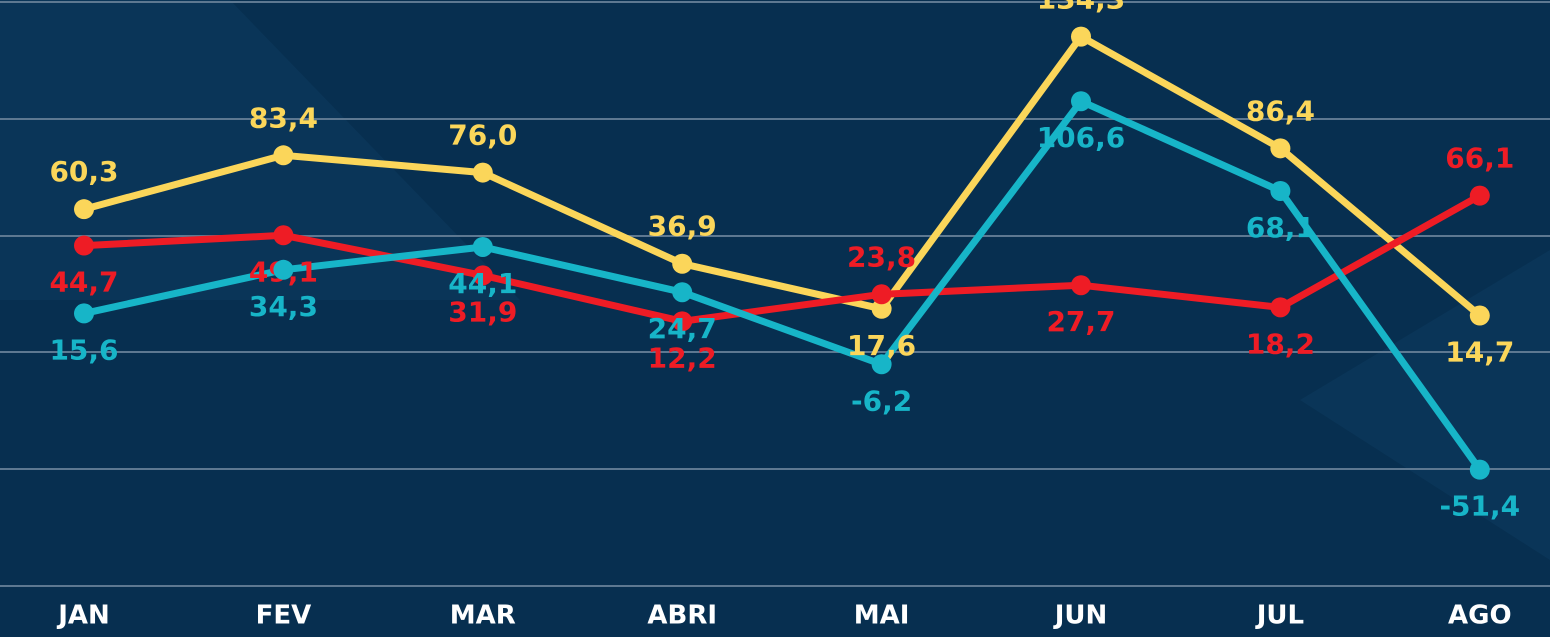 This screenshot has width=1550, height=637. I want to click on data-label: 15,6, so click(83, 349).